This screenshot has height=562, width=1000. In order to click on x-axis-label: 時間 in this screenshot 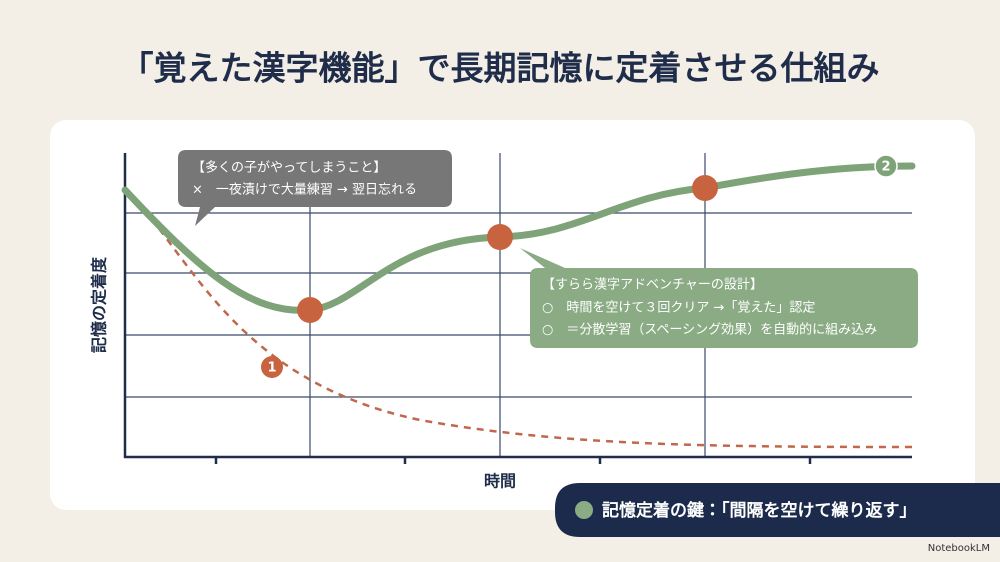, I will do `click(500, 481)`.